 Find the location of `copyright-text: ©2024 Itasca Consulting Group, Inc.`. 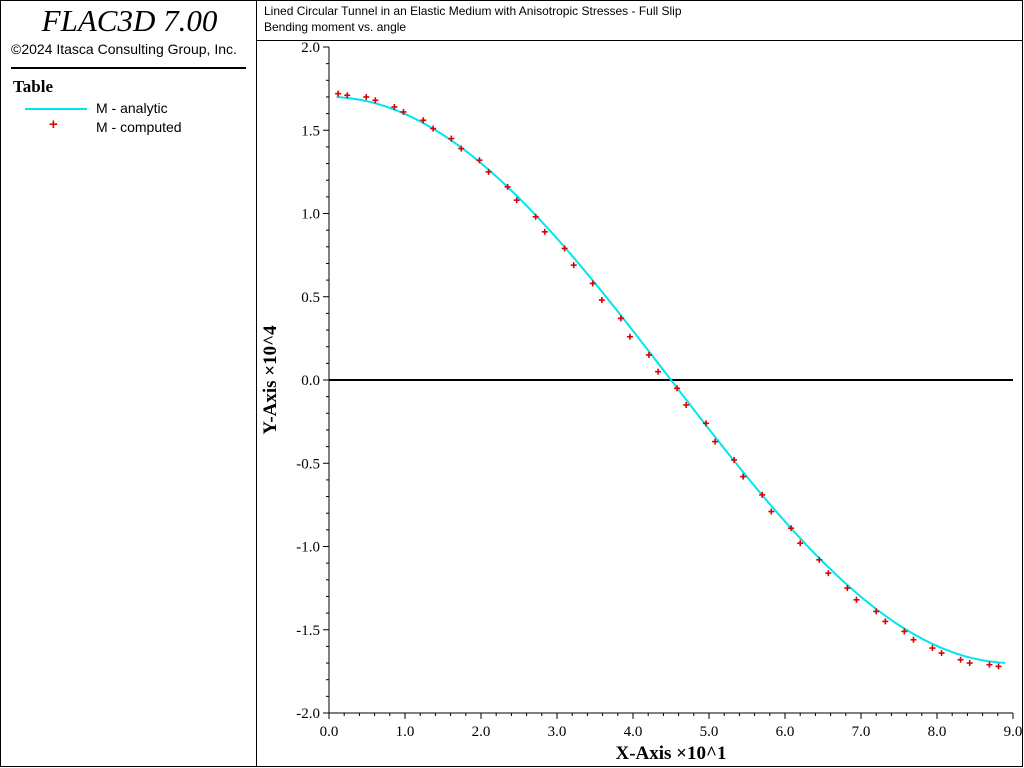

copyright-text: ©2024 Itasca Consulting Group, Inc. is located at coordinates (124, 49).